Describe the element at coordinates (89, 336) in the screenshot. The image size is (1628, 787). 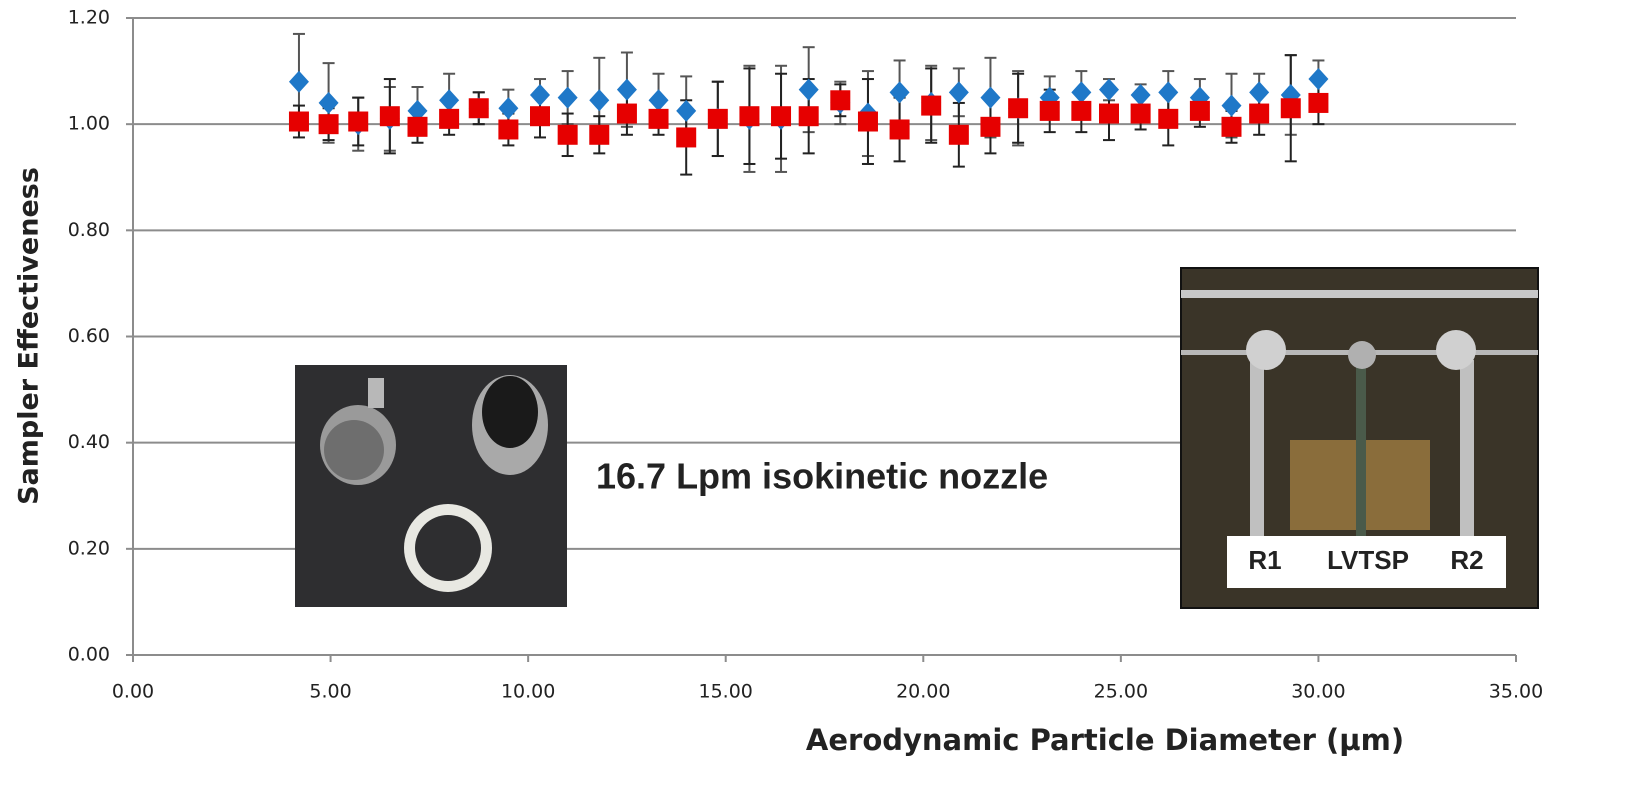
I see `y-tick-label: 0.60` at that location.